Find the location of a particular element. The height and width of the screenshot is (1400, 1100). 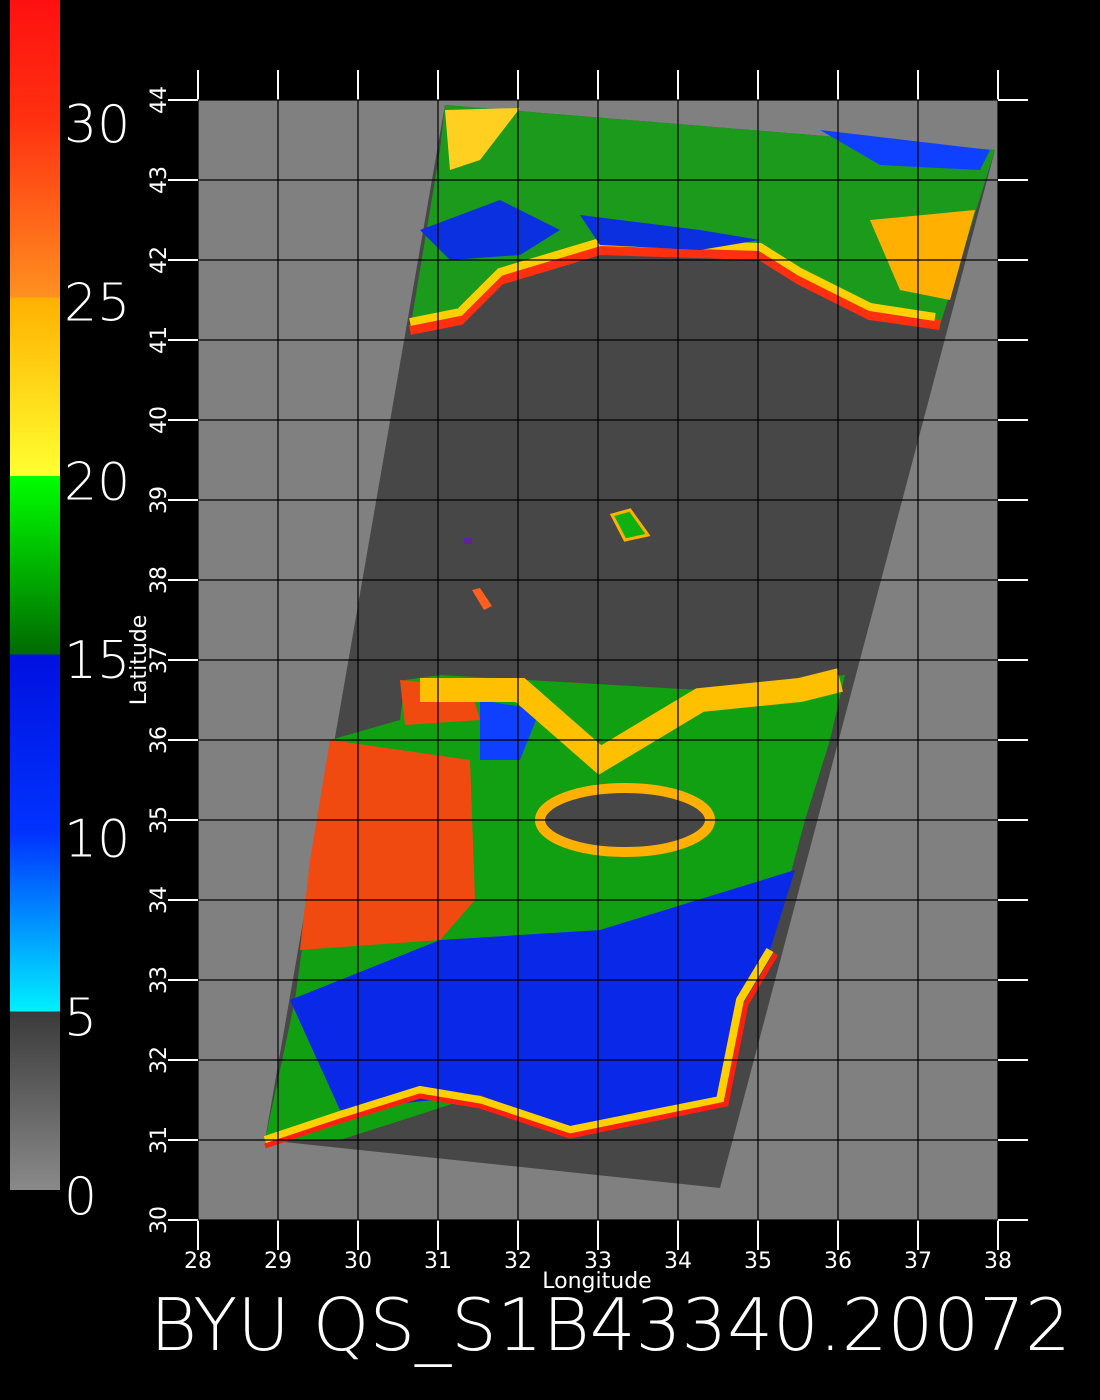

colorbar-tick-label: 20 is located at coordinates (97, 482).